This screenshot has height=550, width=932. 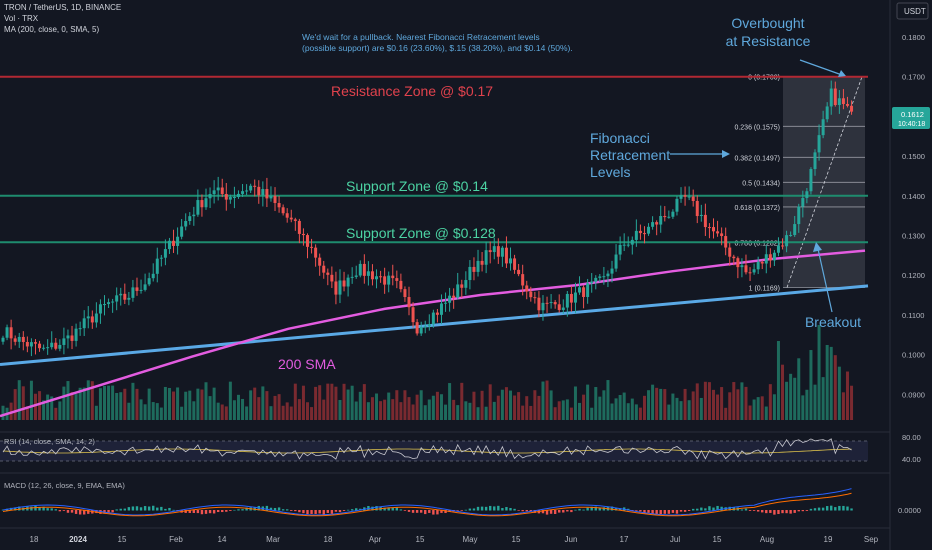 I want to click on ma-legend: MA (200, close, 0, SMA, 5), so click(x=51, y=29).